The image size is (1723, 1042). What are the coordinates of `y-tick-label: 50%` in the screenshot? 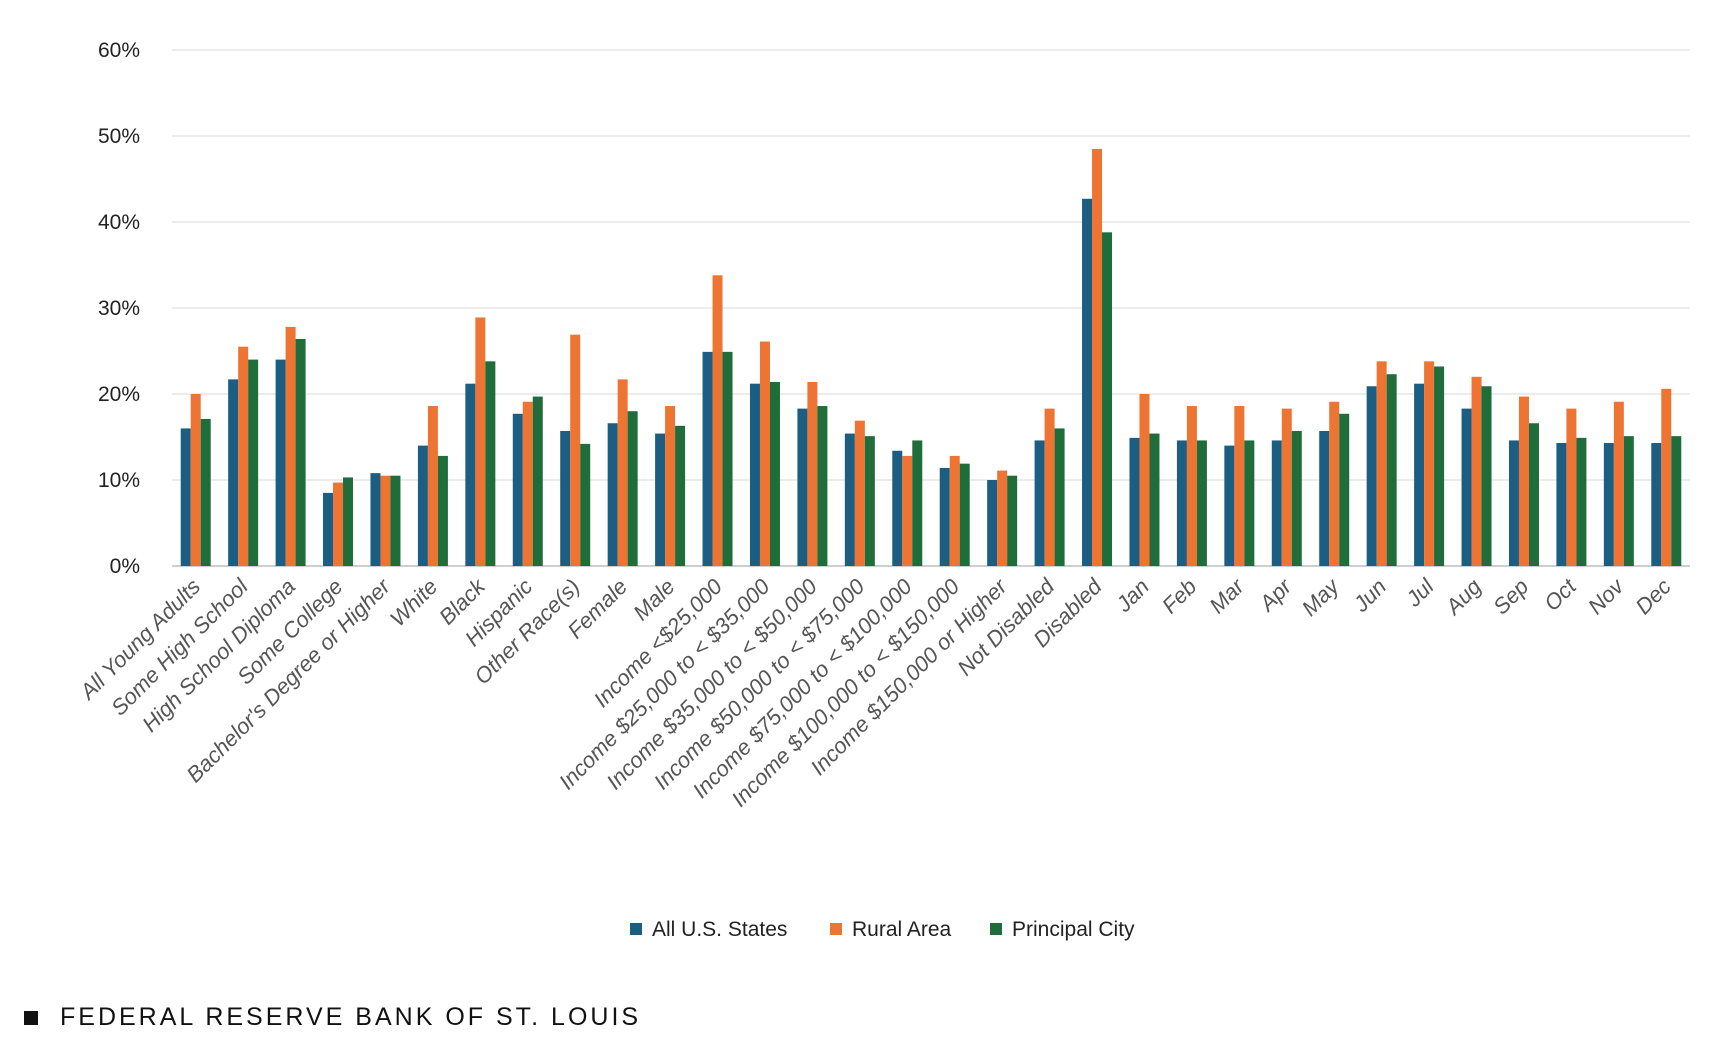 It's located at (119, 136).